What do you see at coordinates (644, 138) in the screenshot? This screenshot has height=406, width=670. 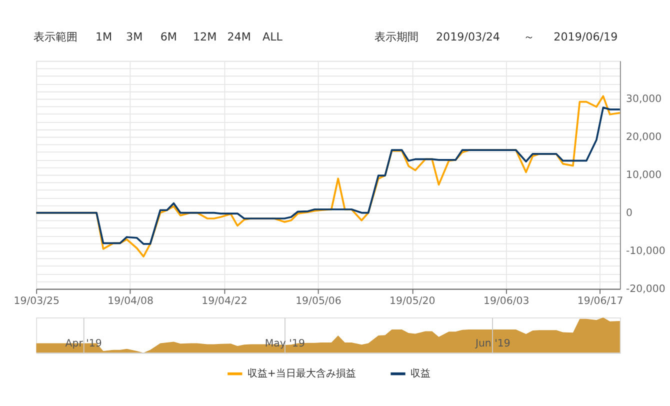 I see `y-tick-label: 20,000` at bounding box center [644, 138].